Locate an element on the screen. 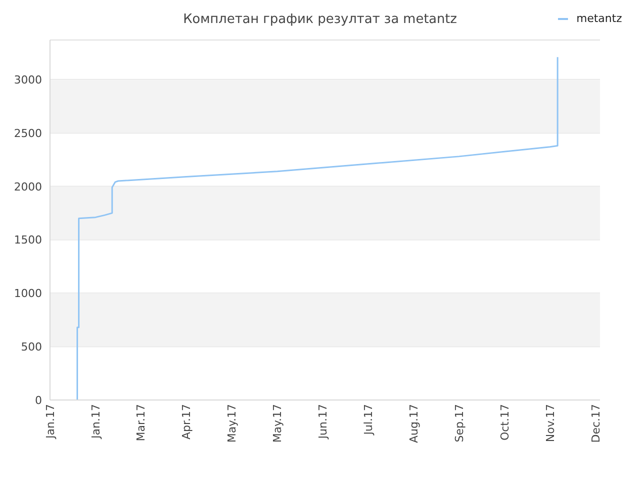  y-tick-label: 2500 is located at coordinates (28, 133).